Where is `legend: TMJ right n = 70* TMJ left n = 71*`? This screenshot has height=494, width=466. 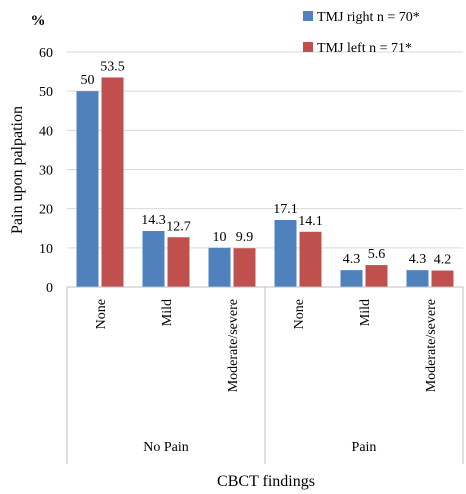 legend: TMJ right n = 70* TMJ left n = 71* is located at coordinates (361, 33).